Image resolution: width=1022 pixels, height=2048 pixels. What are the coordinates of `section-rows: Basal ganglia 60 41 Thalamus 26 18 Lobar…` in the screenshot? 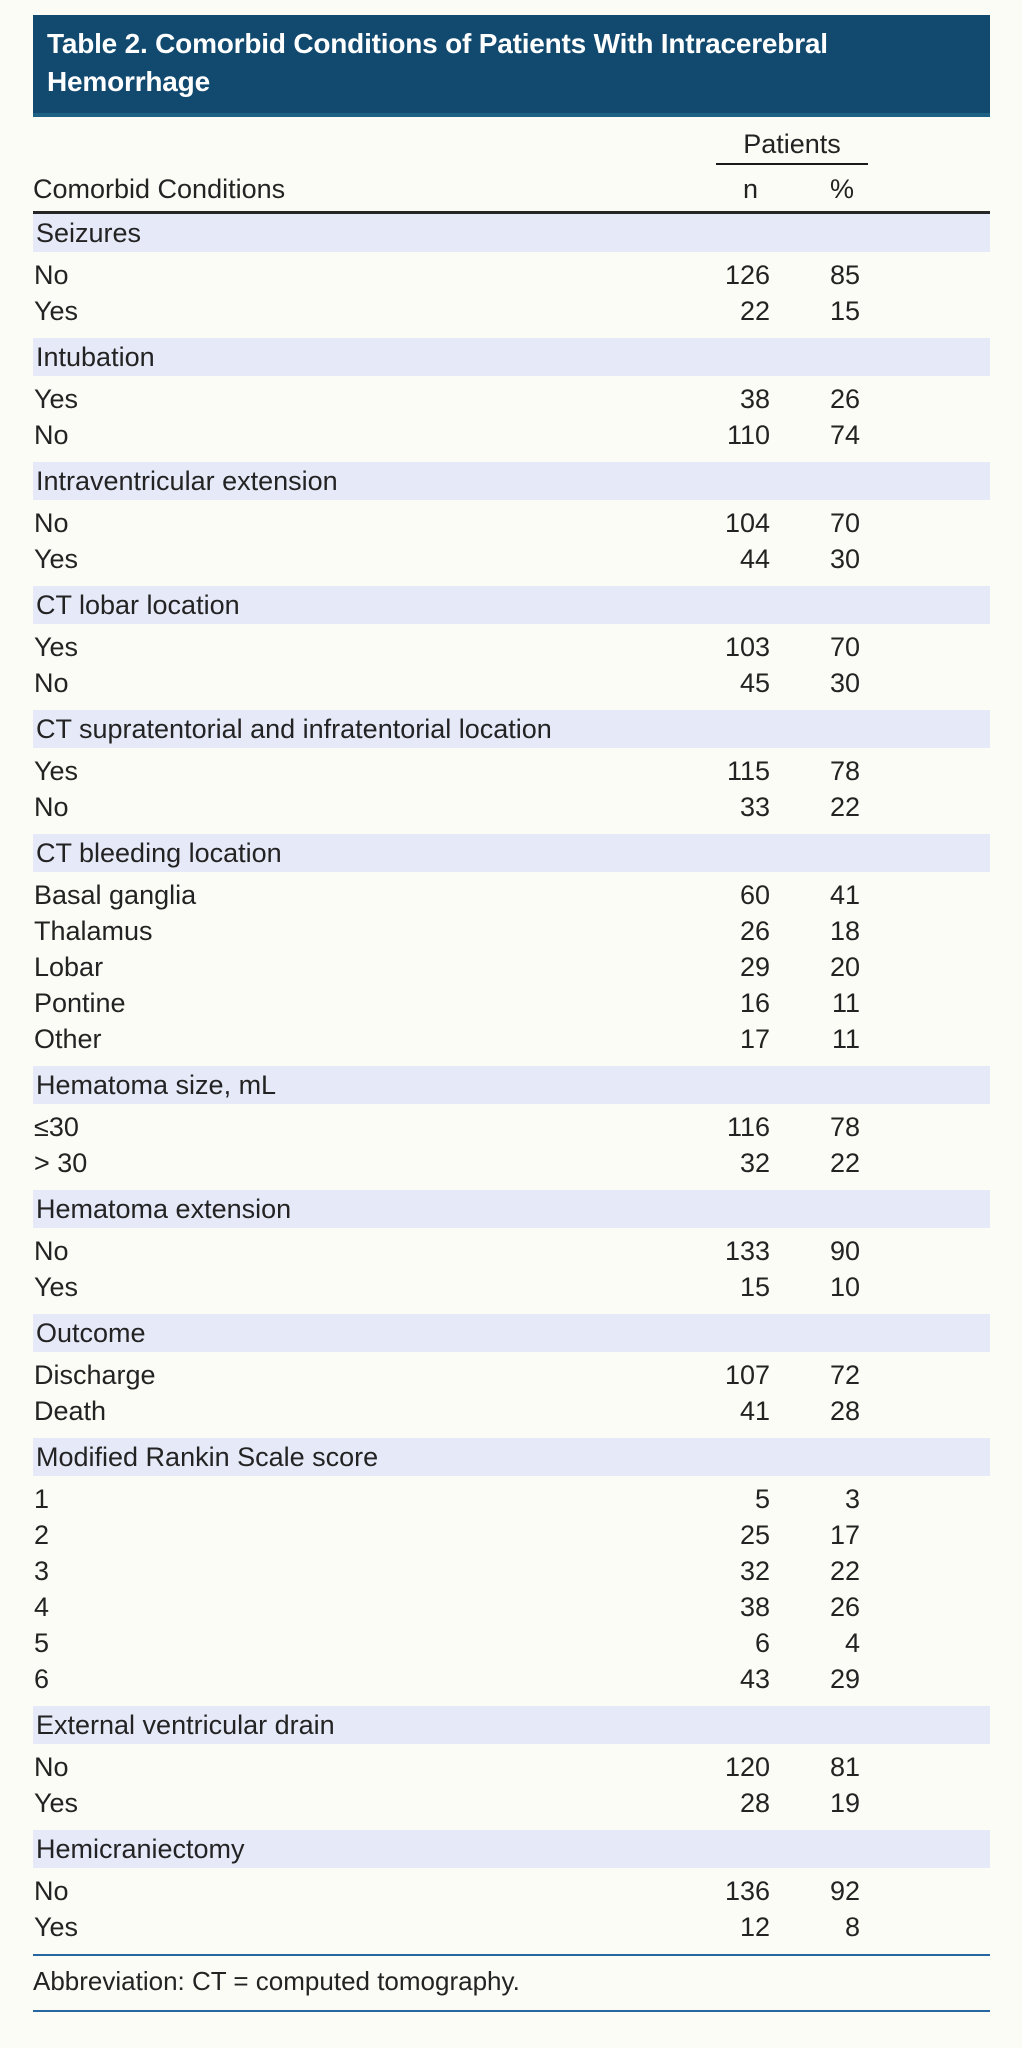 It's located at (511, 969).